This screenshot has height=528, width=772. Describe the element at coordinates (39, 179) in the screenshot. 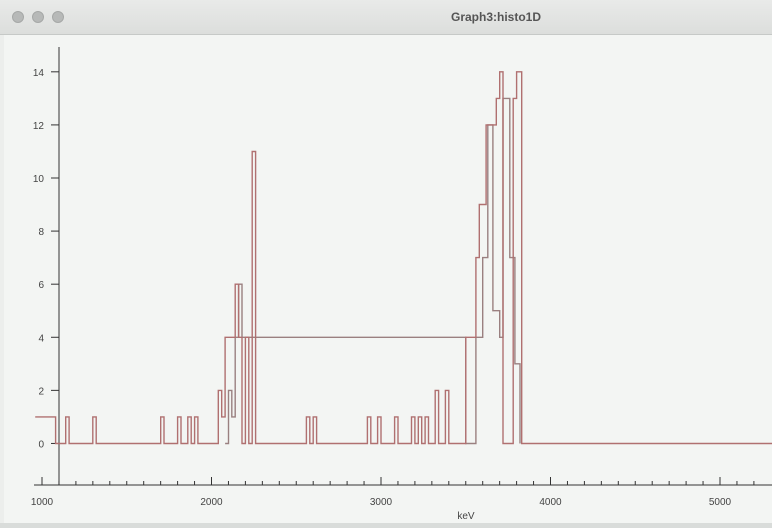

I see `y-tick-label: 10` at that location.